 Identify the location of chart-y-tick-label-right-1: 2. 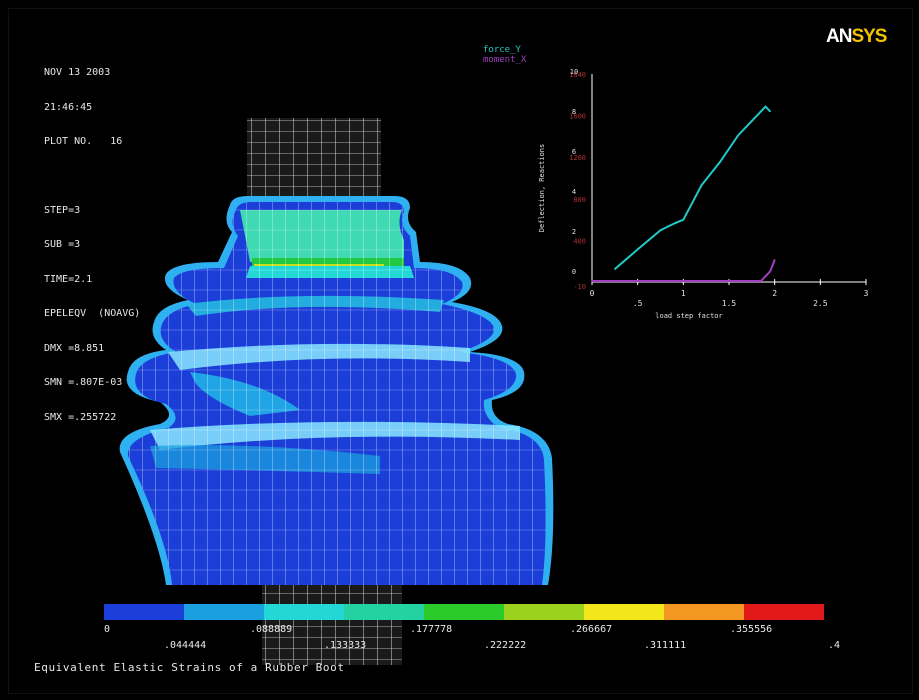
(574, 232).